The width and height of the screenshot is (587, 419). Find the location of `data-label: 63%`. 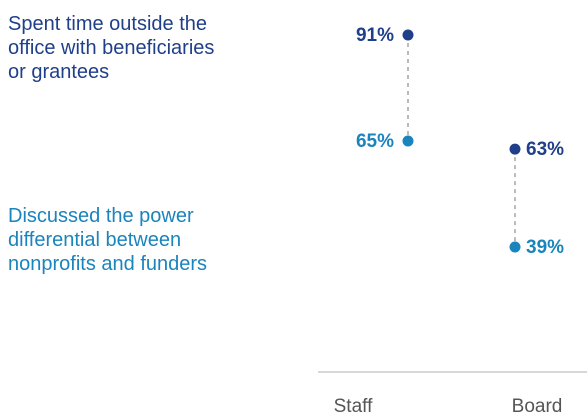

data-label: 63% is located at coordinates (545, 149).